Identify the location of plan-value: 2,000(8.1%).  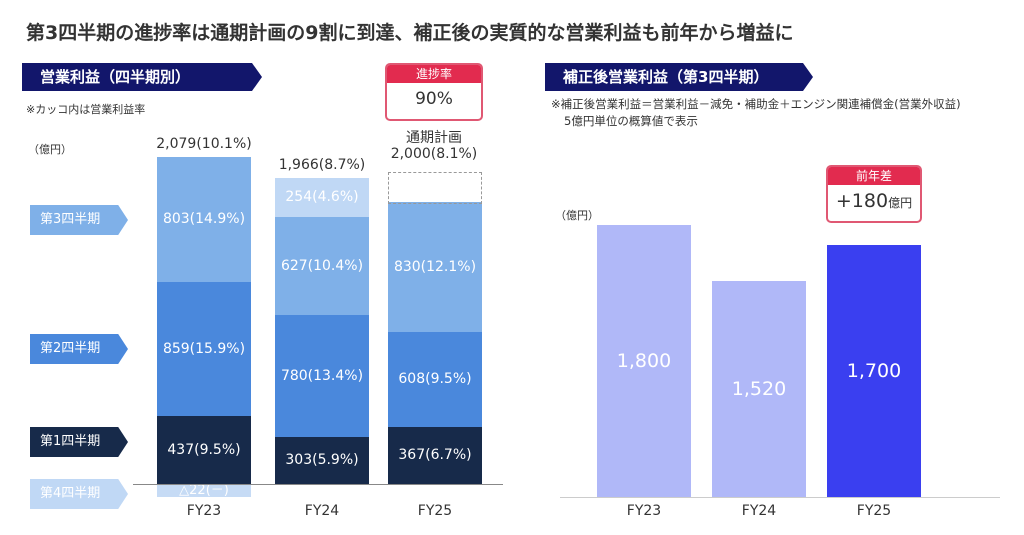
(434, 154).